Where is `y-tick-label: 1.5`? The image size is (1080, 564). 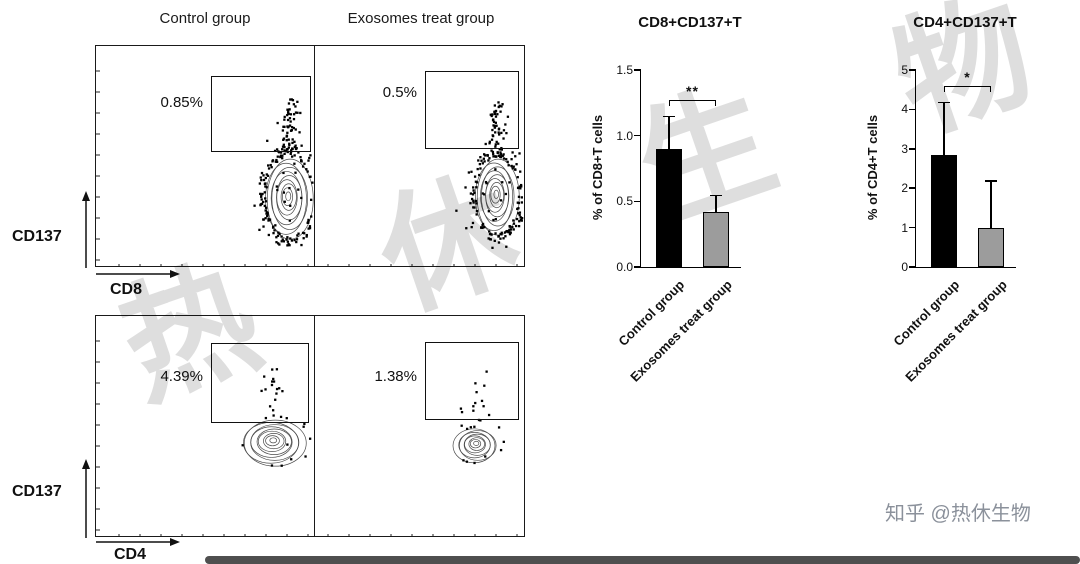 y-tick-label: 1.5 is located at coordinates (624, 70).